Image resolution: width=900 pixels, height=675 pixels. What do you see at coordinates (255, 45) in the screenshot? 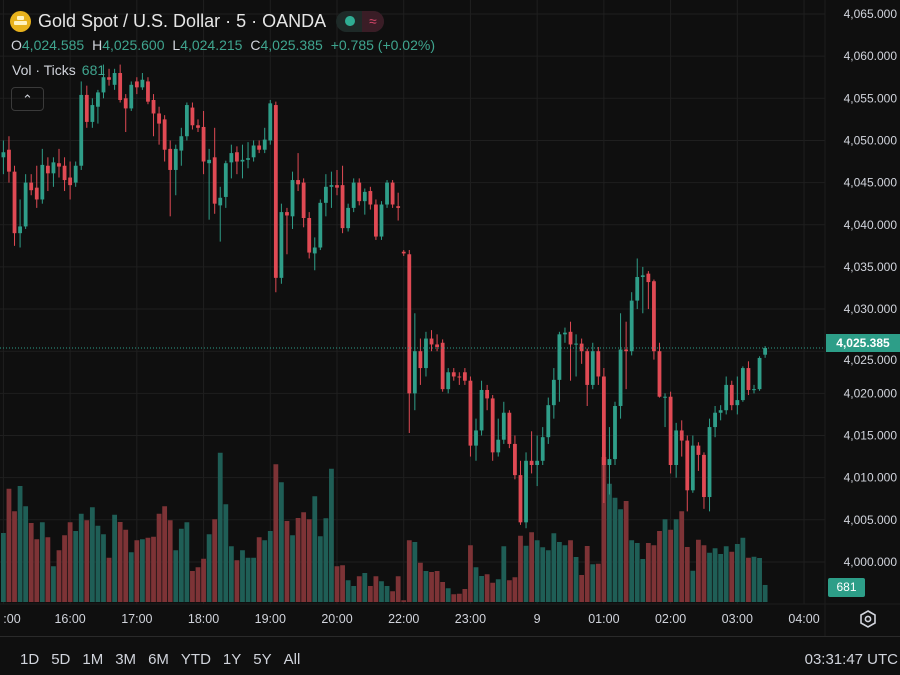
I see `close-label: C` at bounding box center [255, 45].